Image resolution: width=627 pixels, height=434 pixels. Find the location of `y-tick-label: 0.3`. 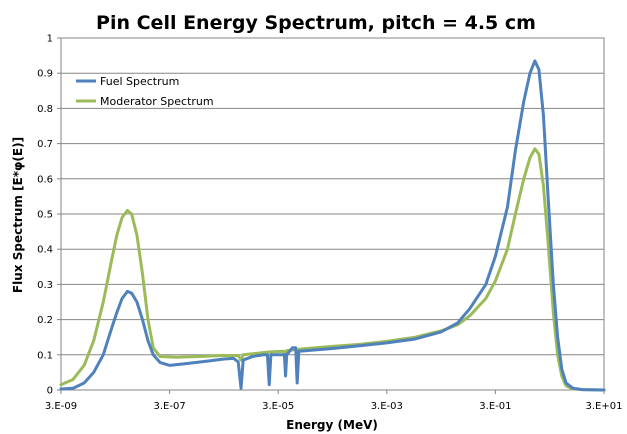

y-tick-label: 0.3 is located at coordinates (45, 285).